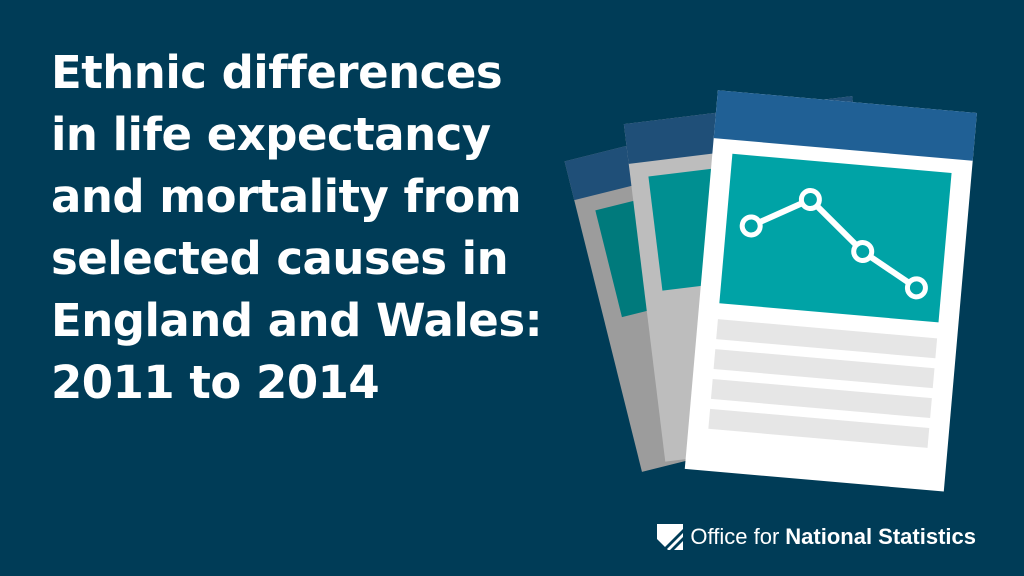  Describe the element at coordinates (215, 382) in the screenshot. I see `title-line-6: 2011 to 2014` at that location.